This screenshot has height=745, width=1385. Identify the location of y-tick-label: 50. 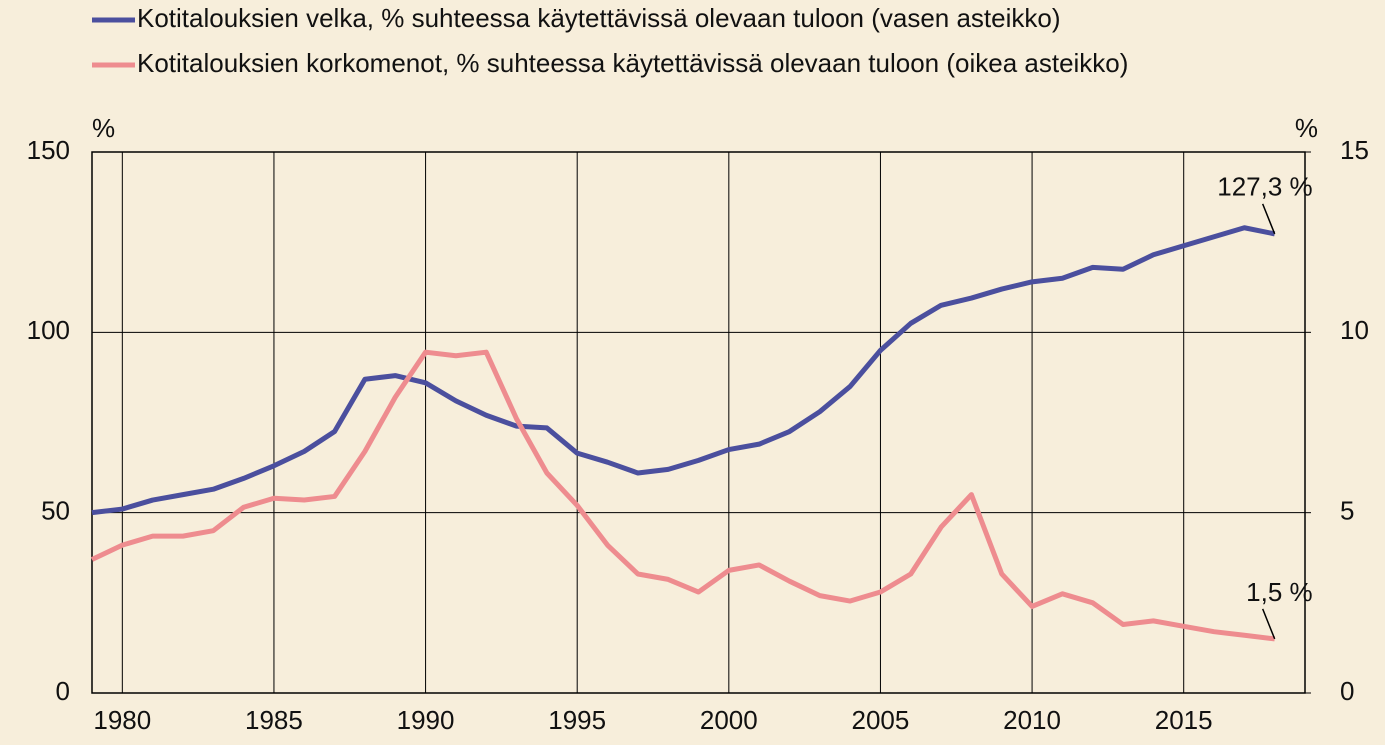
(55, 511).